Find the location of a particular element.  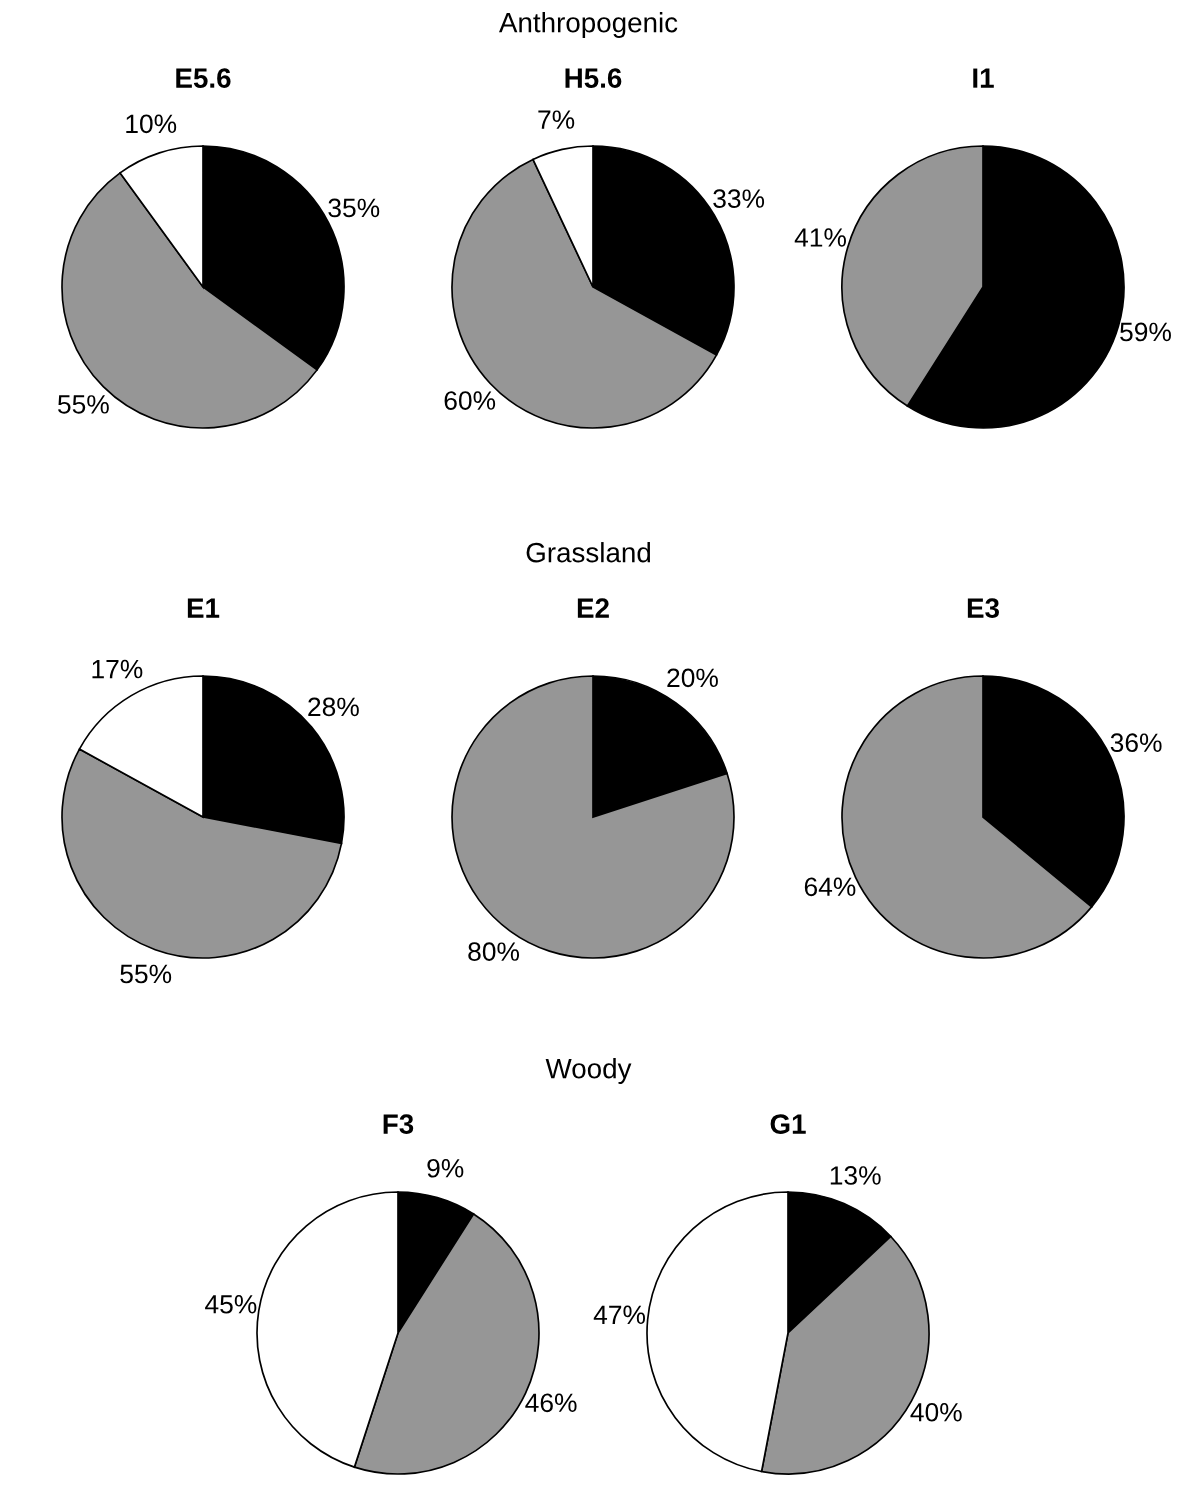

data-label: 17% is located at coordinates (117, 669).